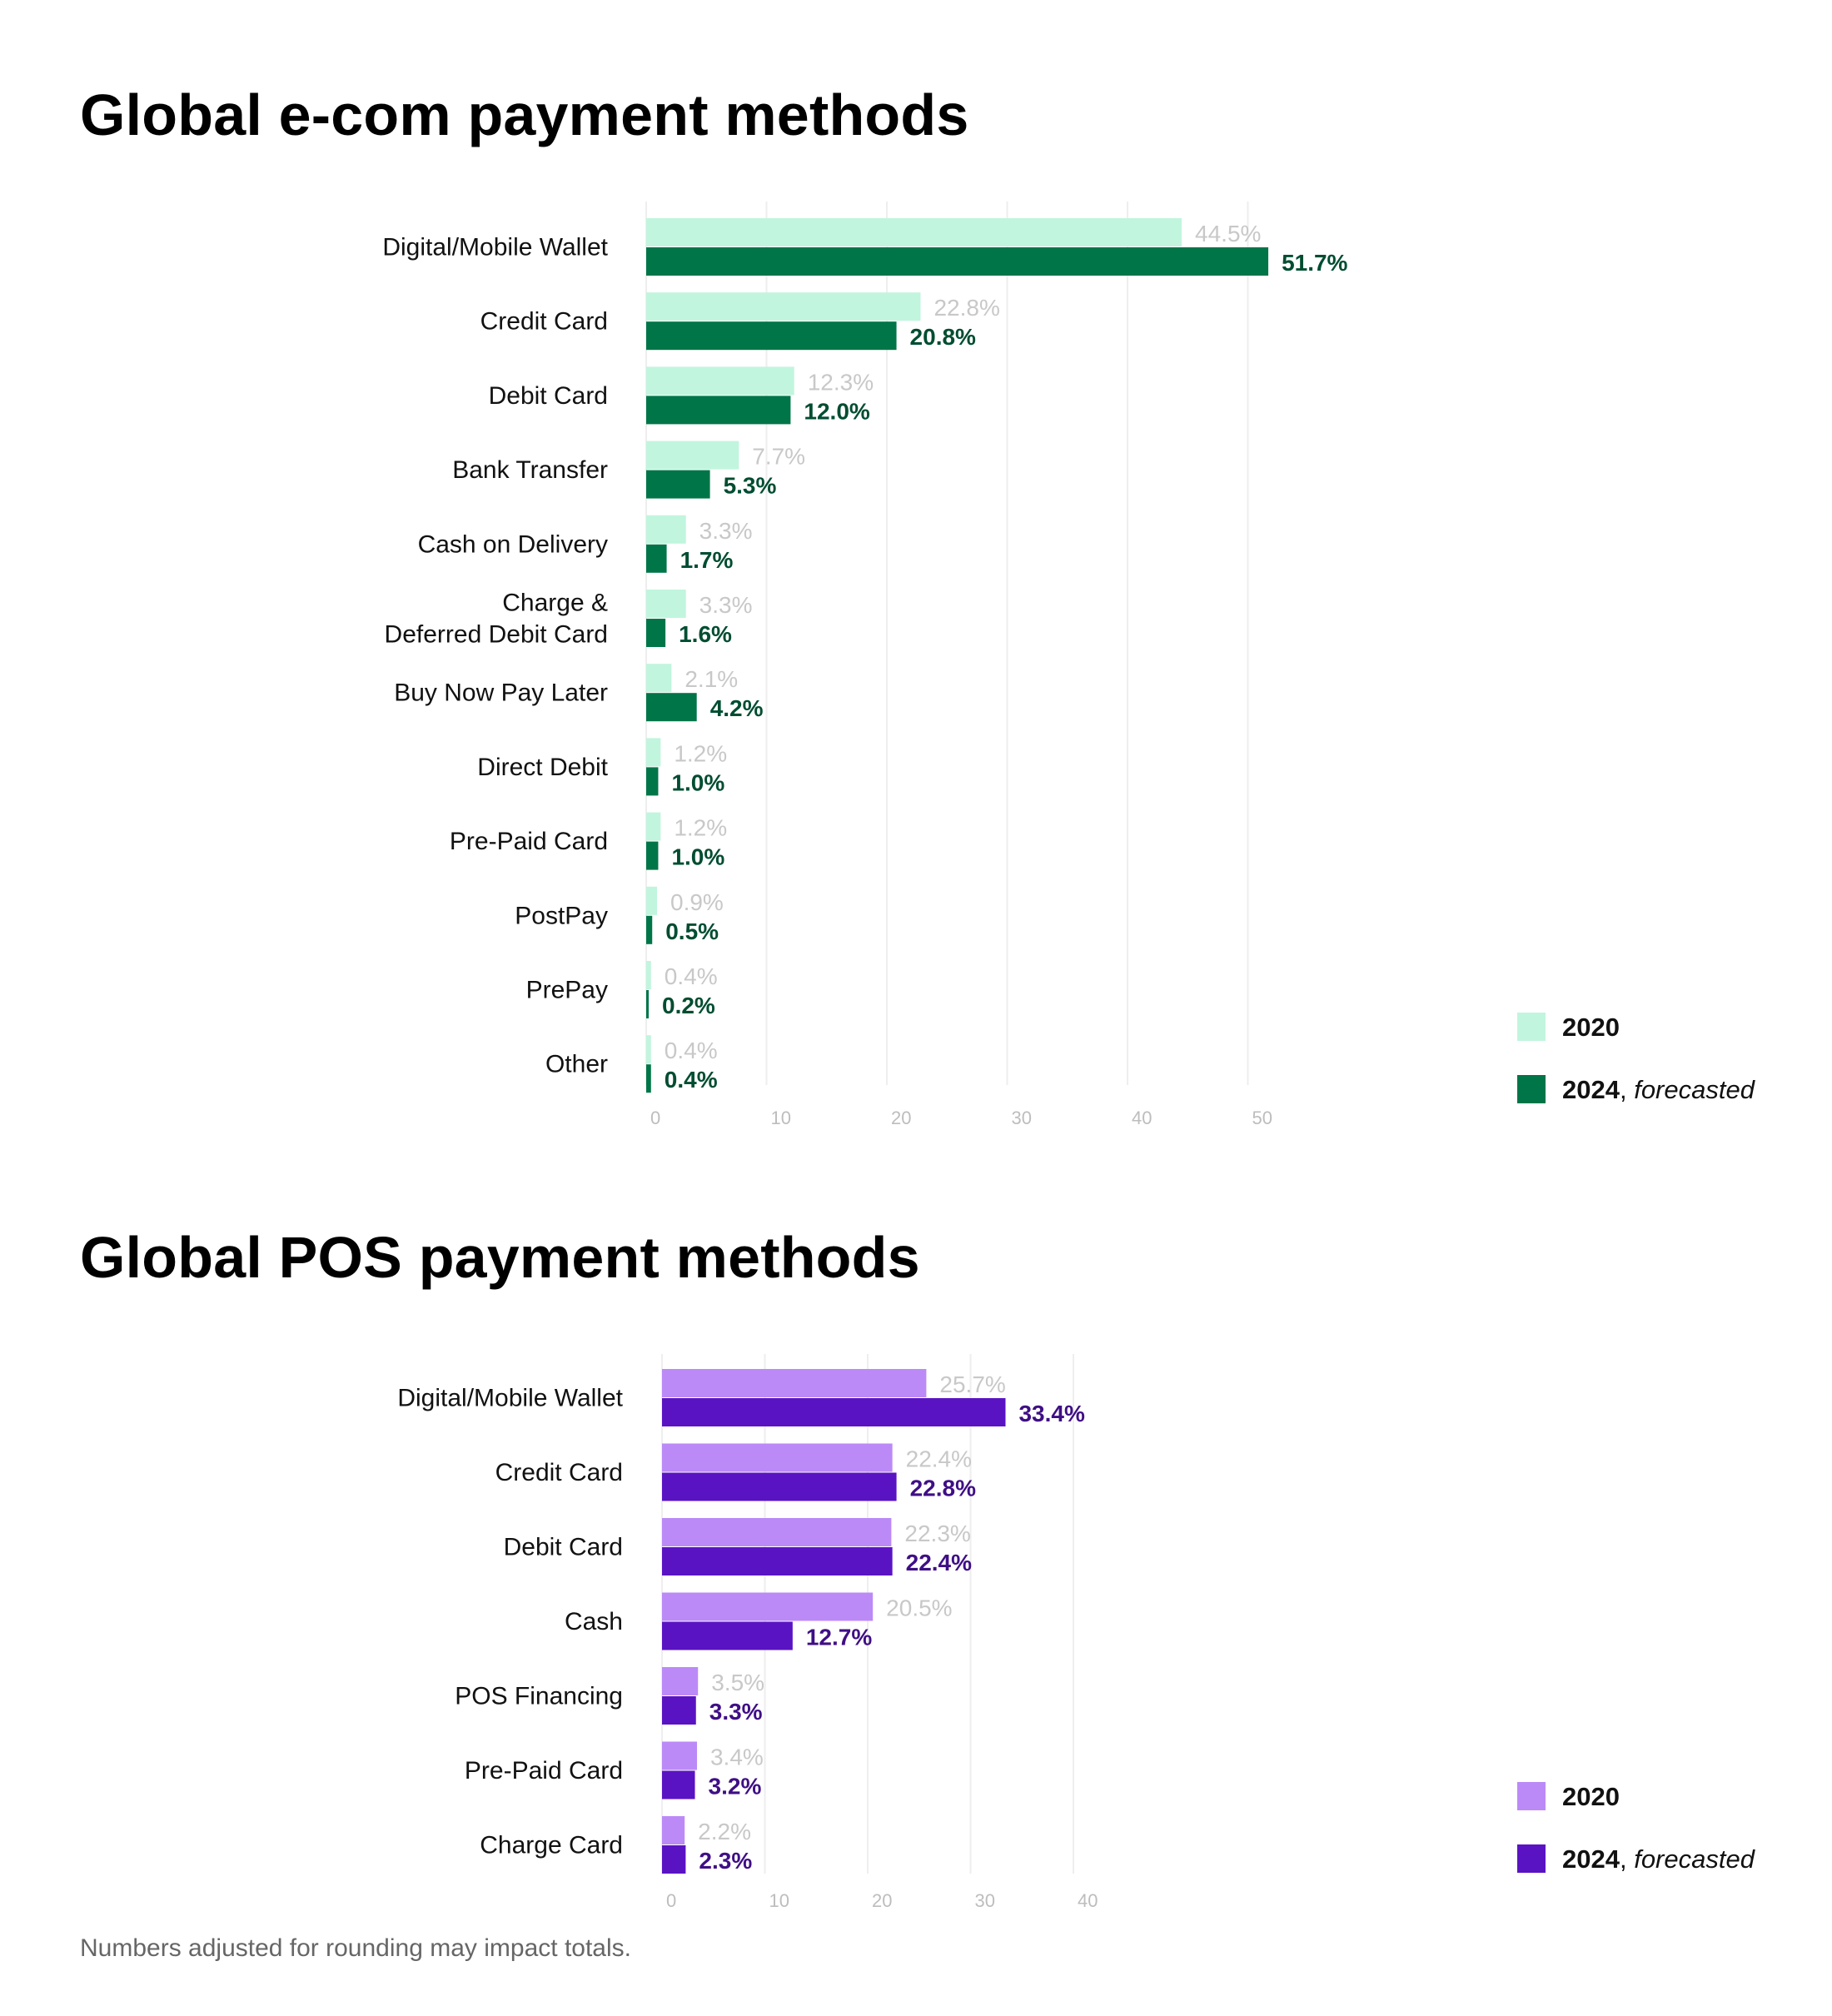  What do you see at coordinates (497, 619) in the screenshot?
I see `category-label: Charge & Deferred Debit Card` at bounding box center [497, 619].